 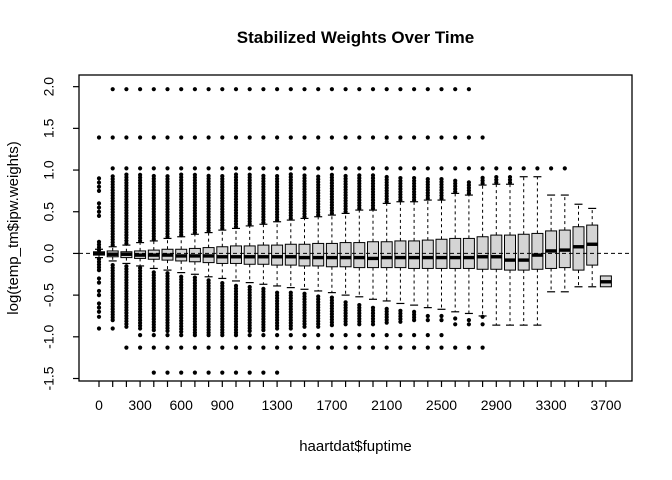 I want to click on y-tick-label: -0.5, so click(x=49, y=295).